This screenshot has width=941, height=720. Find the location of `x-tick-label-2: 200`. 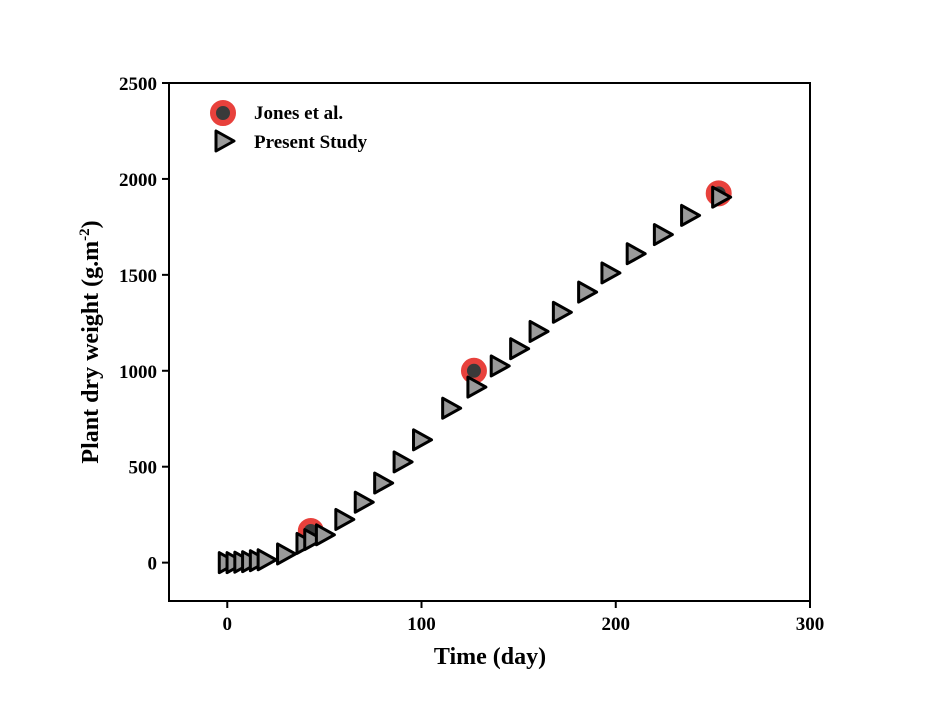

x-tick-label-2: 200 is located at coordinates (616, 624).